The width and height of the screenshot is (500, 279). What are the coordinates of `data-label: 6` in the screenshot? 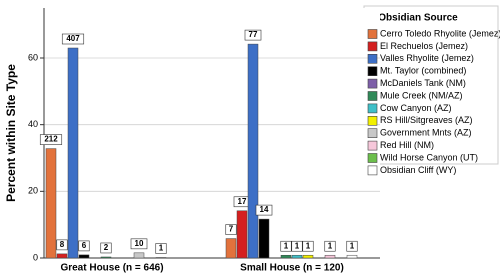 It's located at (84, 245).